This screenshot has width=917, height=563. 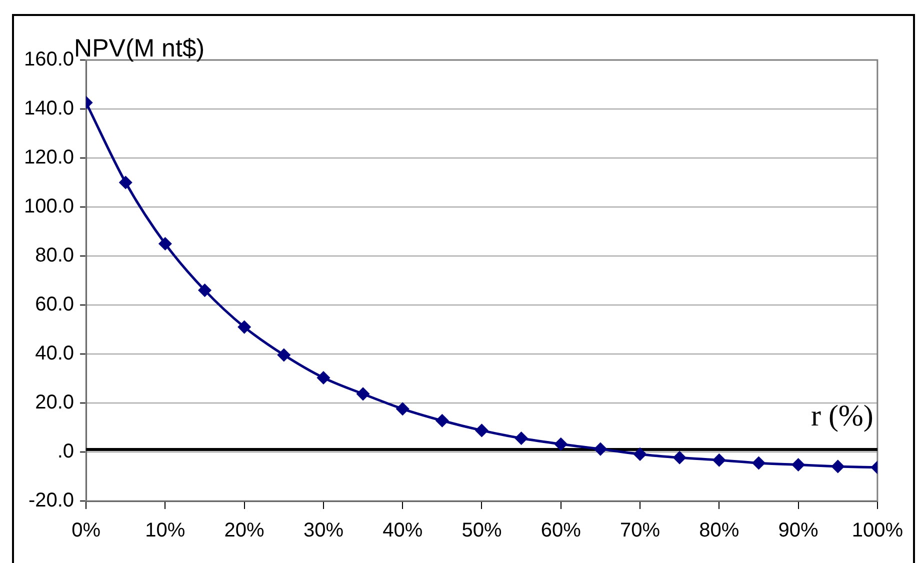 I want to click on x-axis-title: r (%), so click(x=842, y=415).